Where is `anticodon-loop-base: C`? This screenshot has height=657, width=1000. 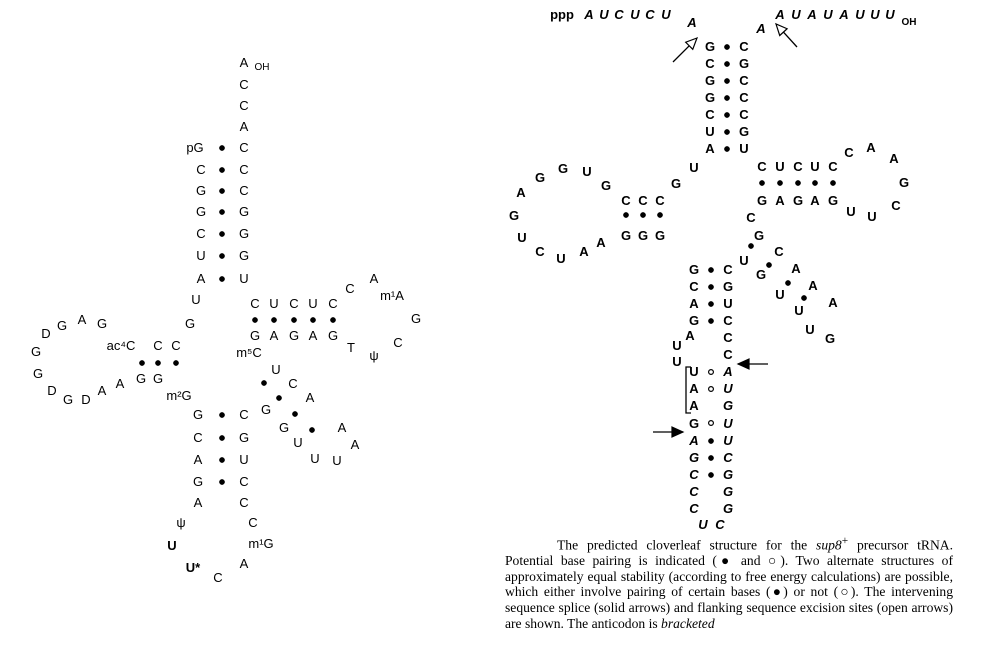 anticodon-loop-base: C is located at coordinates (252, 522).